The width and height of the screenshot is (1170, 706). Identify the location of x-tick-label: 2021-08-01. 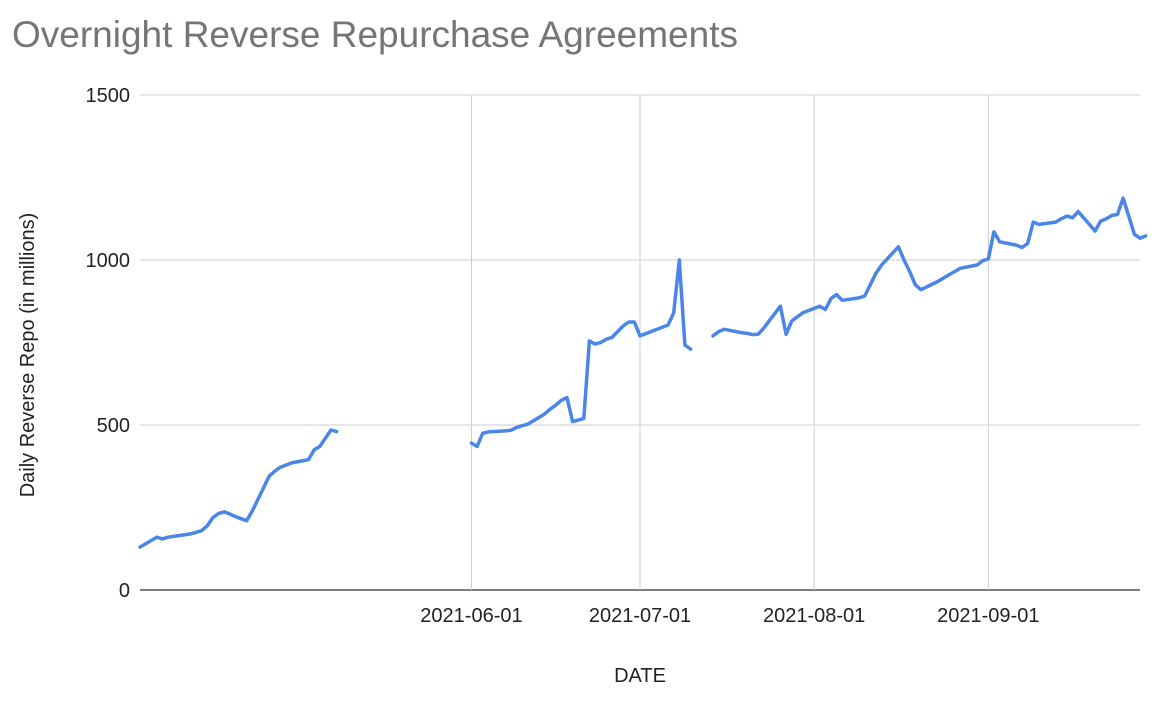
(814, 616).